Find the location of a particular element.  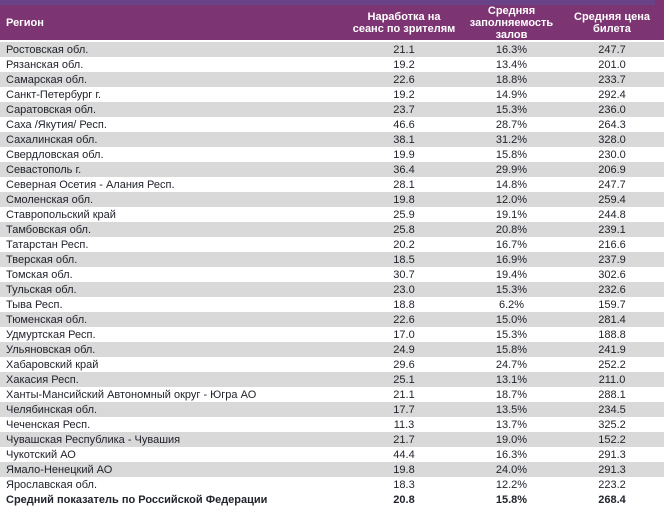

occupancy-cell: 16.7% is located at coordinates (511, 244).